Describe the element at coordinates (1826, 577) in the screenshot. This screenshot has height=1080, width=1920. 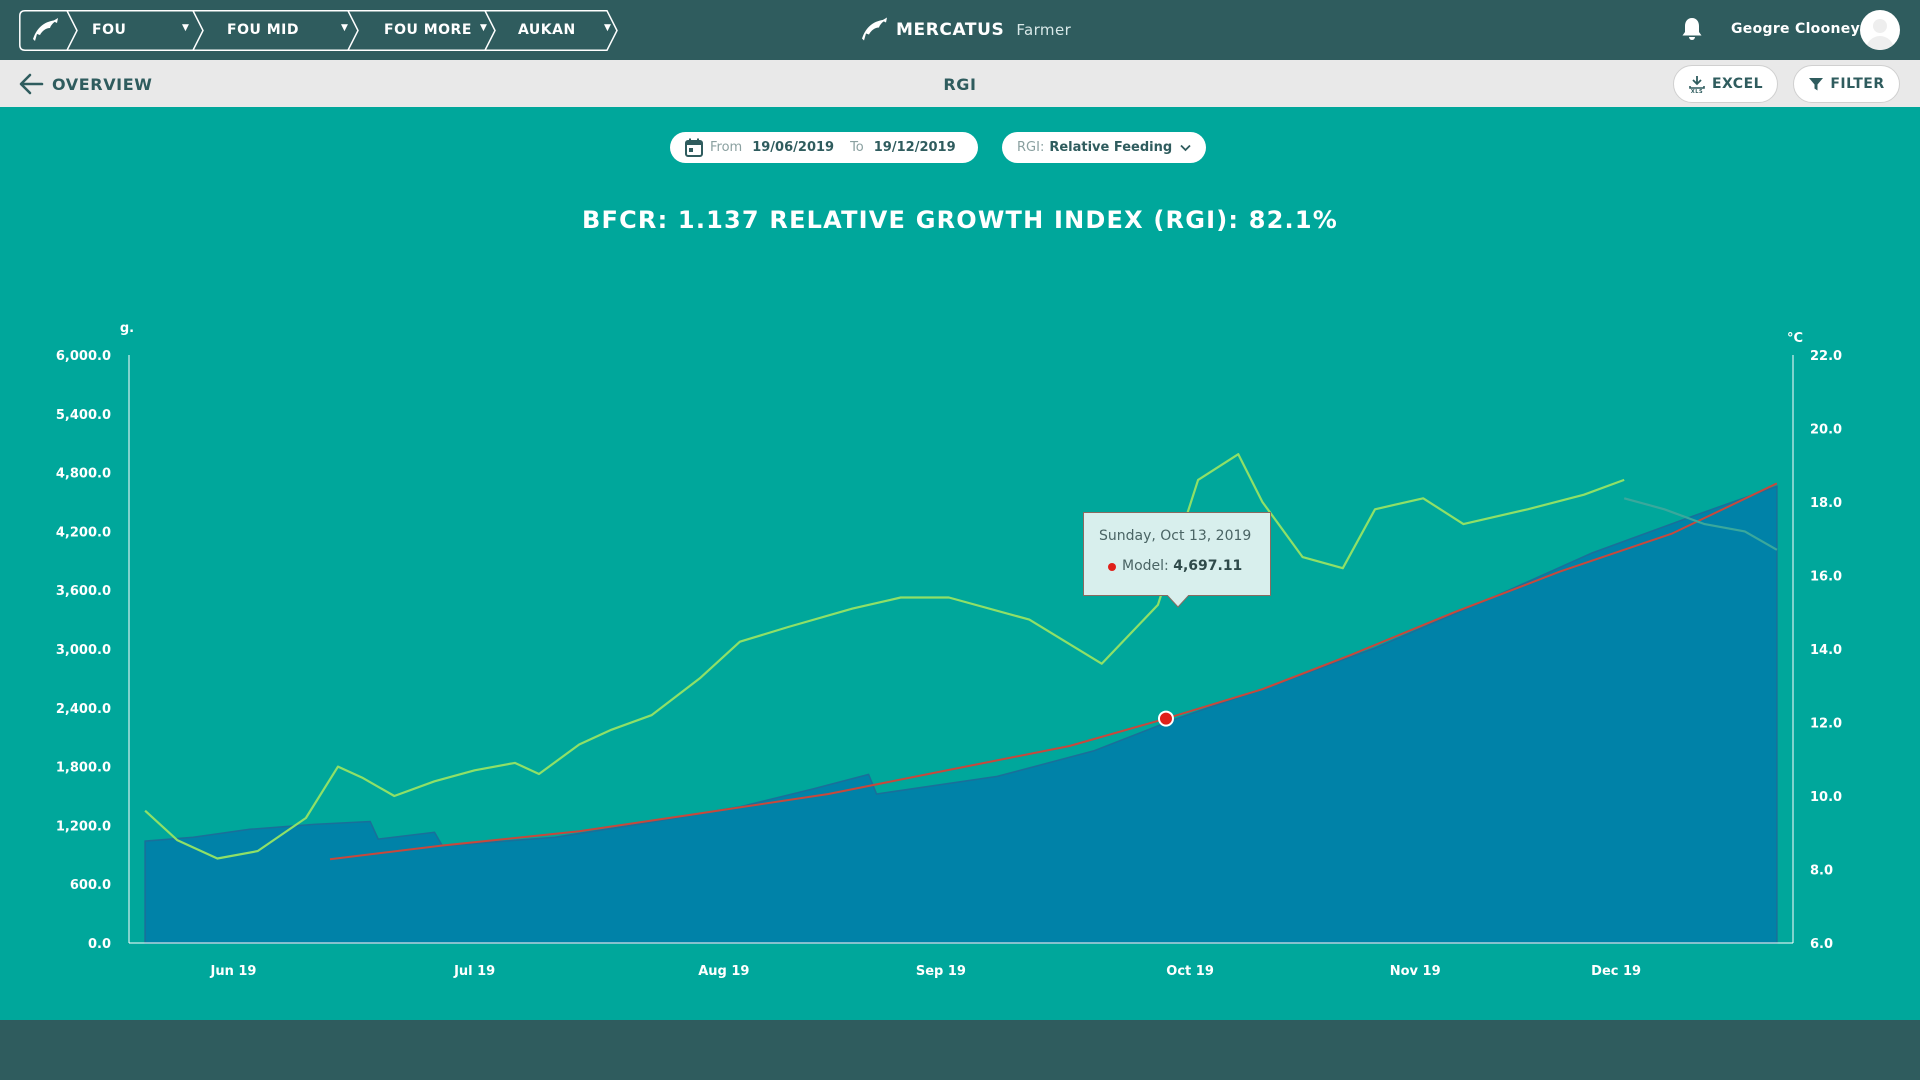
I see `y2-tick-label: 16.0` at that location.